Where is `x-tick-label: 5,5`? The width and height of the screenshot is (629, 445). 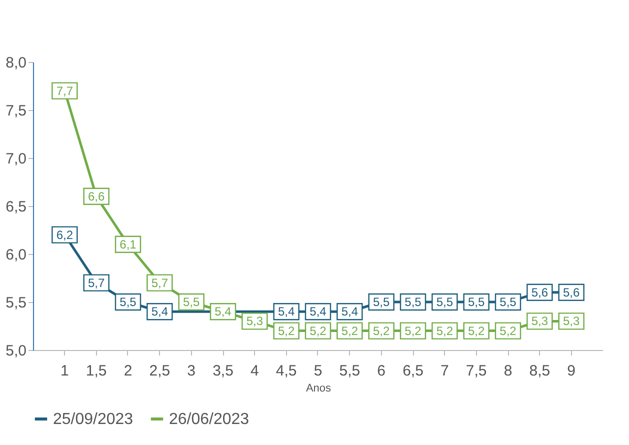
x-tick-label: 5,5 is located at coordinates (349, 371).